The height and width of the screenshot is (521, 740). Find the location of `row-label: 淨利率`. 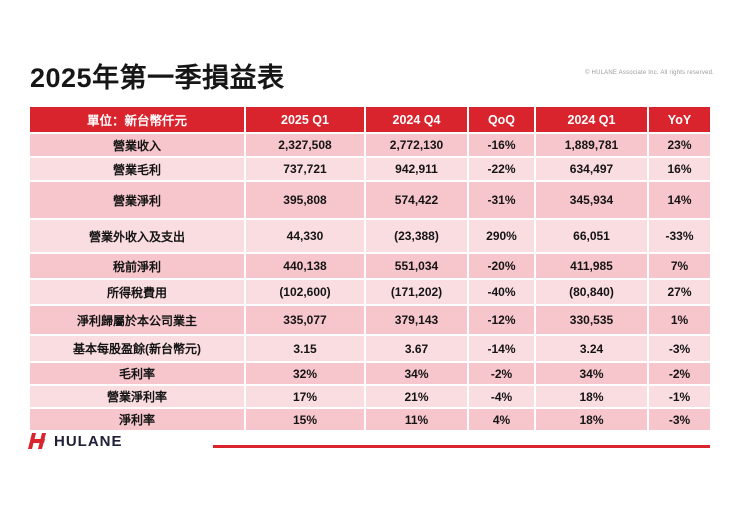

row-label: 淨利率 is located at coordinates (138, 418).